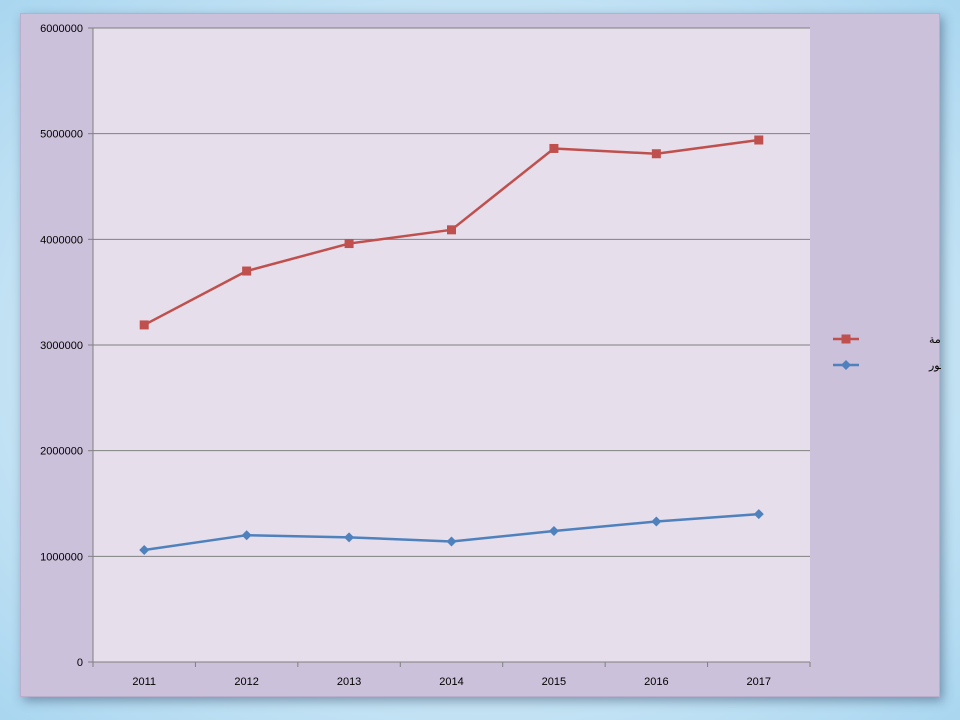 This screenshot has width=960, height=720. What do you see at coordinates (887, 352) in the screenshot?
I see `legend: الميزانية العامة الأجور` at bounding box center [887, 352].